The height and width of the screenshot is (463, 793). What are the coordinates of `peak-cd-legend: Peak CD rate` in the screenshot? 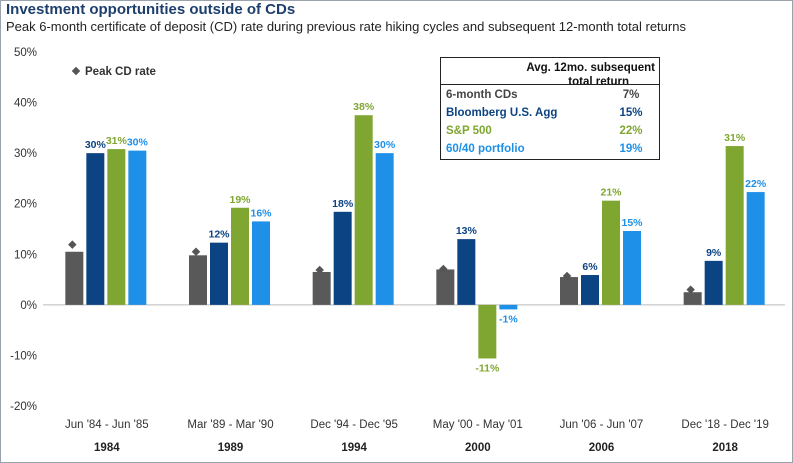 It's located at (113, 72).